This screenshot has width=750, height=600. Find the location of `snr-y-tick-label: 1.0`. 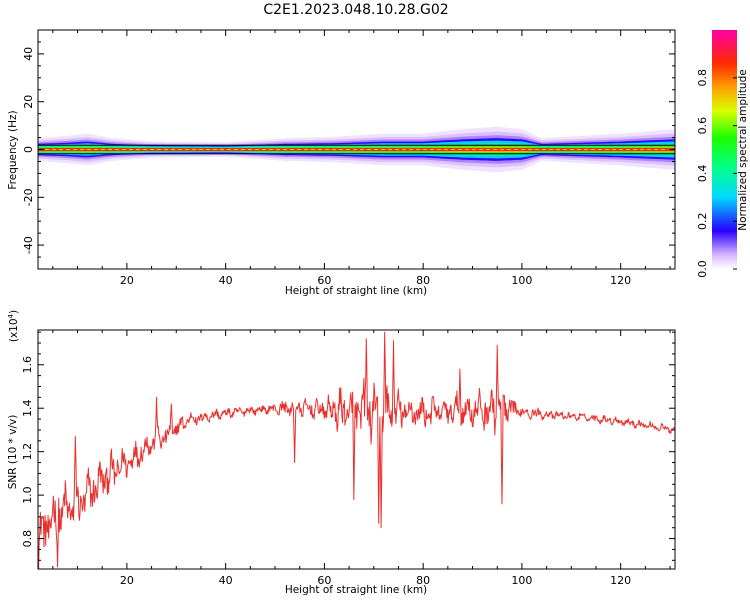

snr-y-tick-label: 1.0 is located at coordinates (27, 495).